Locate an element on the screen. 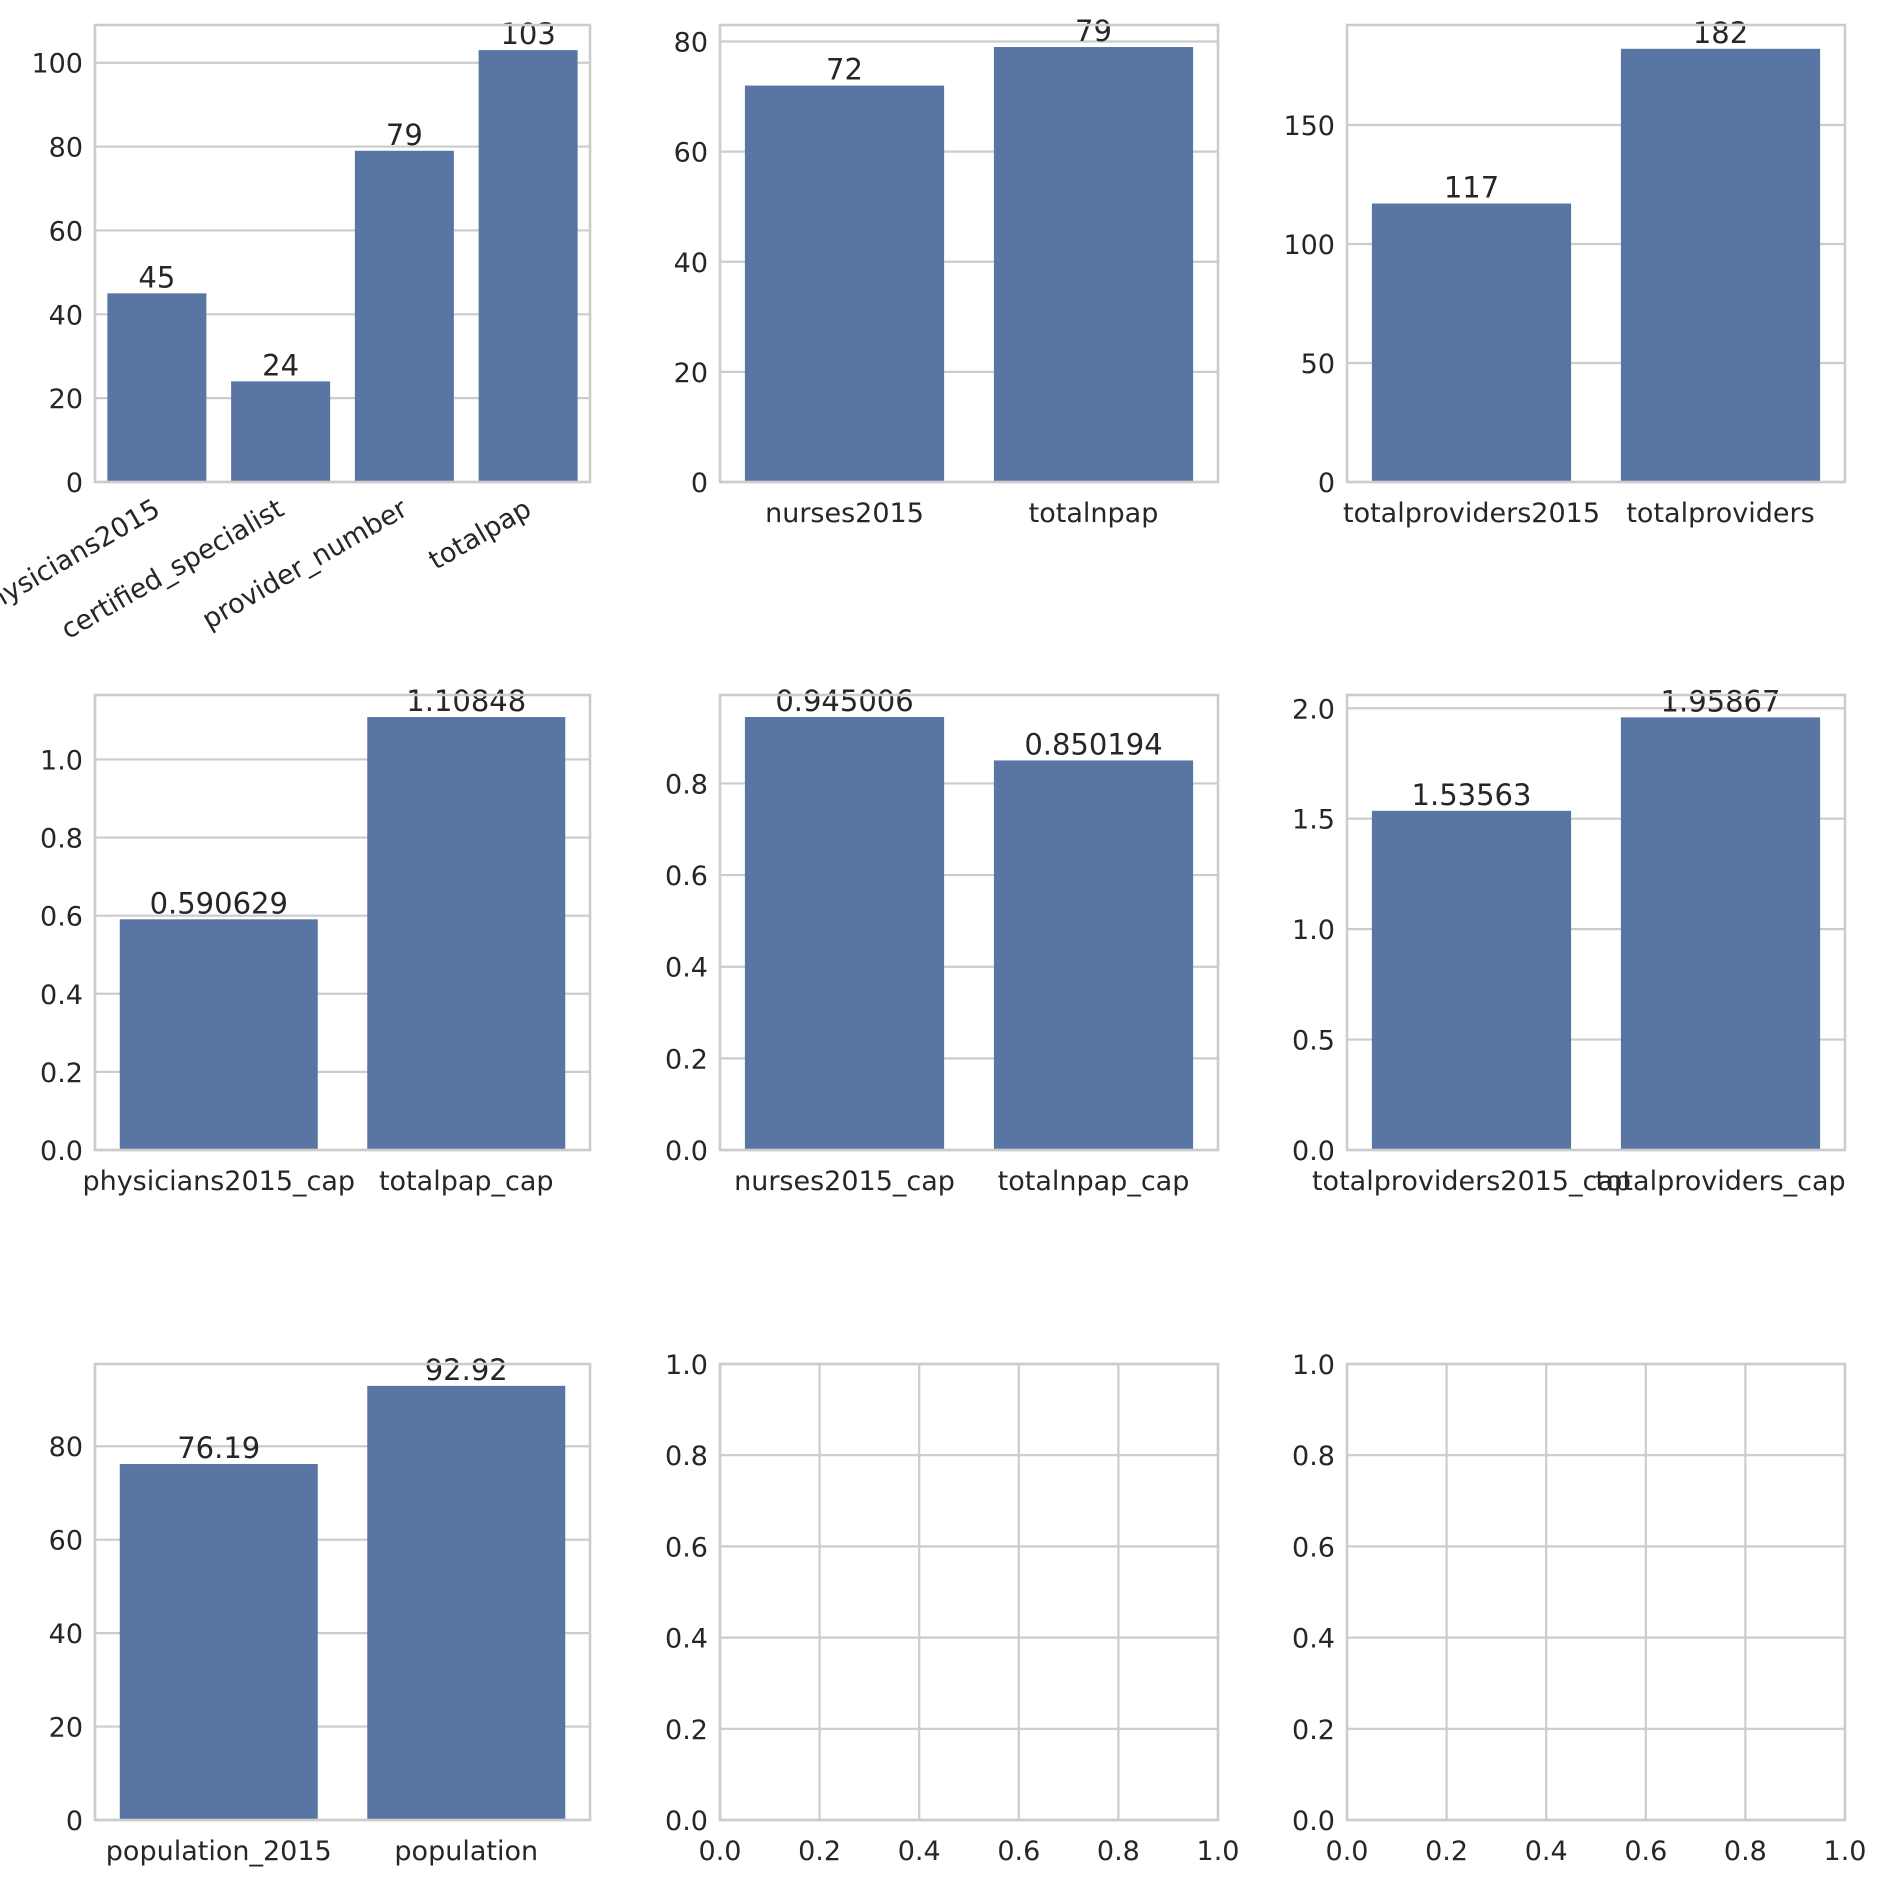 This screenshot has height=1887, width=1881. y-tick-label: 2.0 is located at coordinates (1313, 709).